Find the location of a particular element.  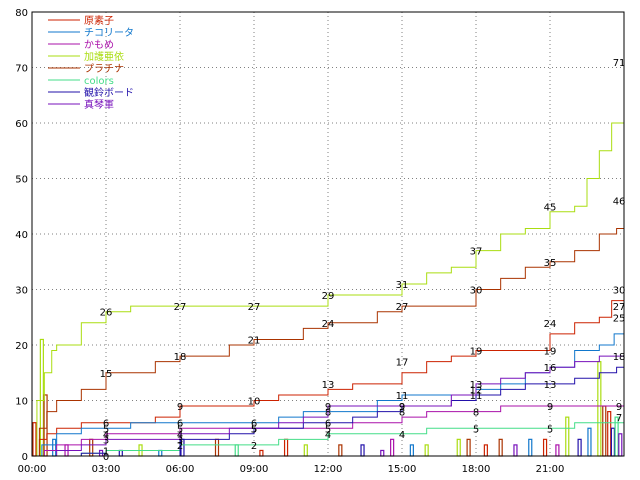

x-tick-label: 12:00 is located at coordinates (328, 469).